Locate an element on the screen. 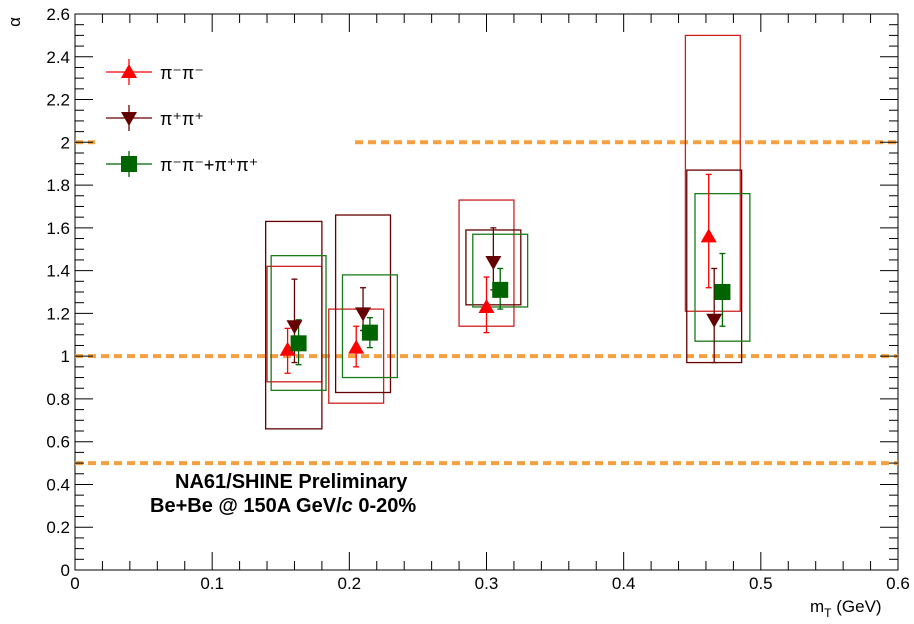  annotation-system: Be+Be @ 150A GeV/c 0-20% is located at coordinates (283, 506).